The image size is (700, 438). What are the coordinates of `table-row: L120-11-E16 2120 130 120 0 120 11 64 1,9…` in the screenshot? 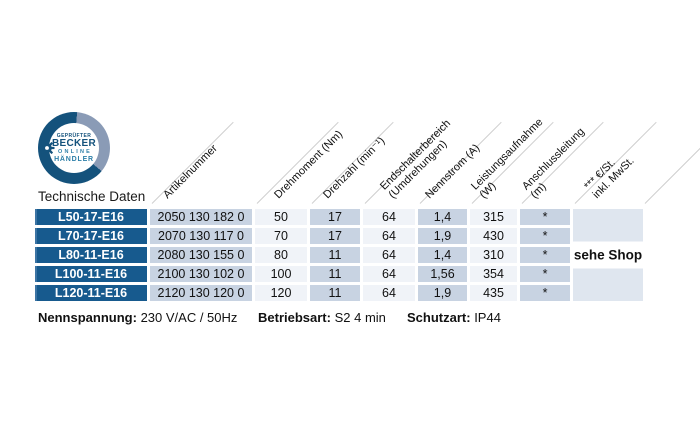 It's located at (339, 293).